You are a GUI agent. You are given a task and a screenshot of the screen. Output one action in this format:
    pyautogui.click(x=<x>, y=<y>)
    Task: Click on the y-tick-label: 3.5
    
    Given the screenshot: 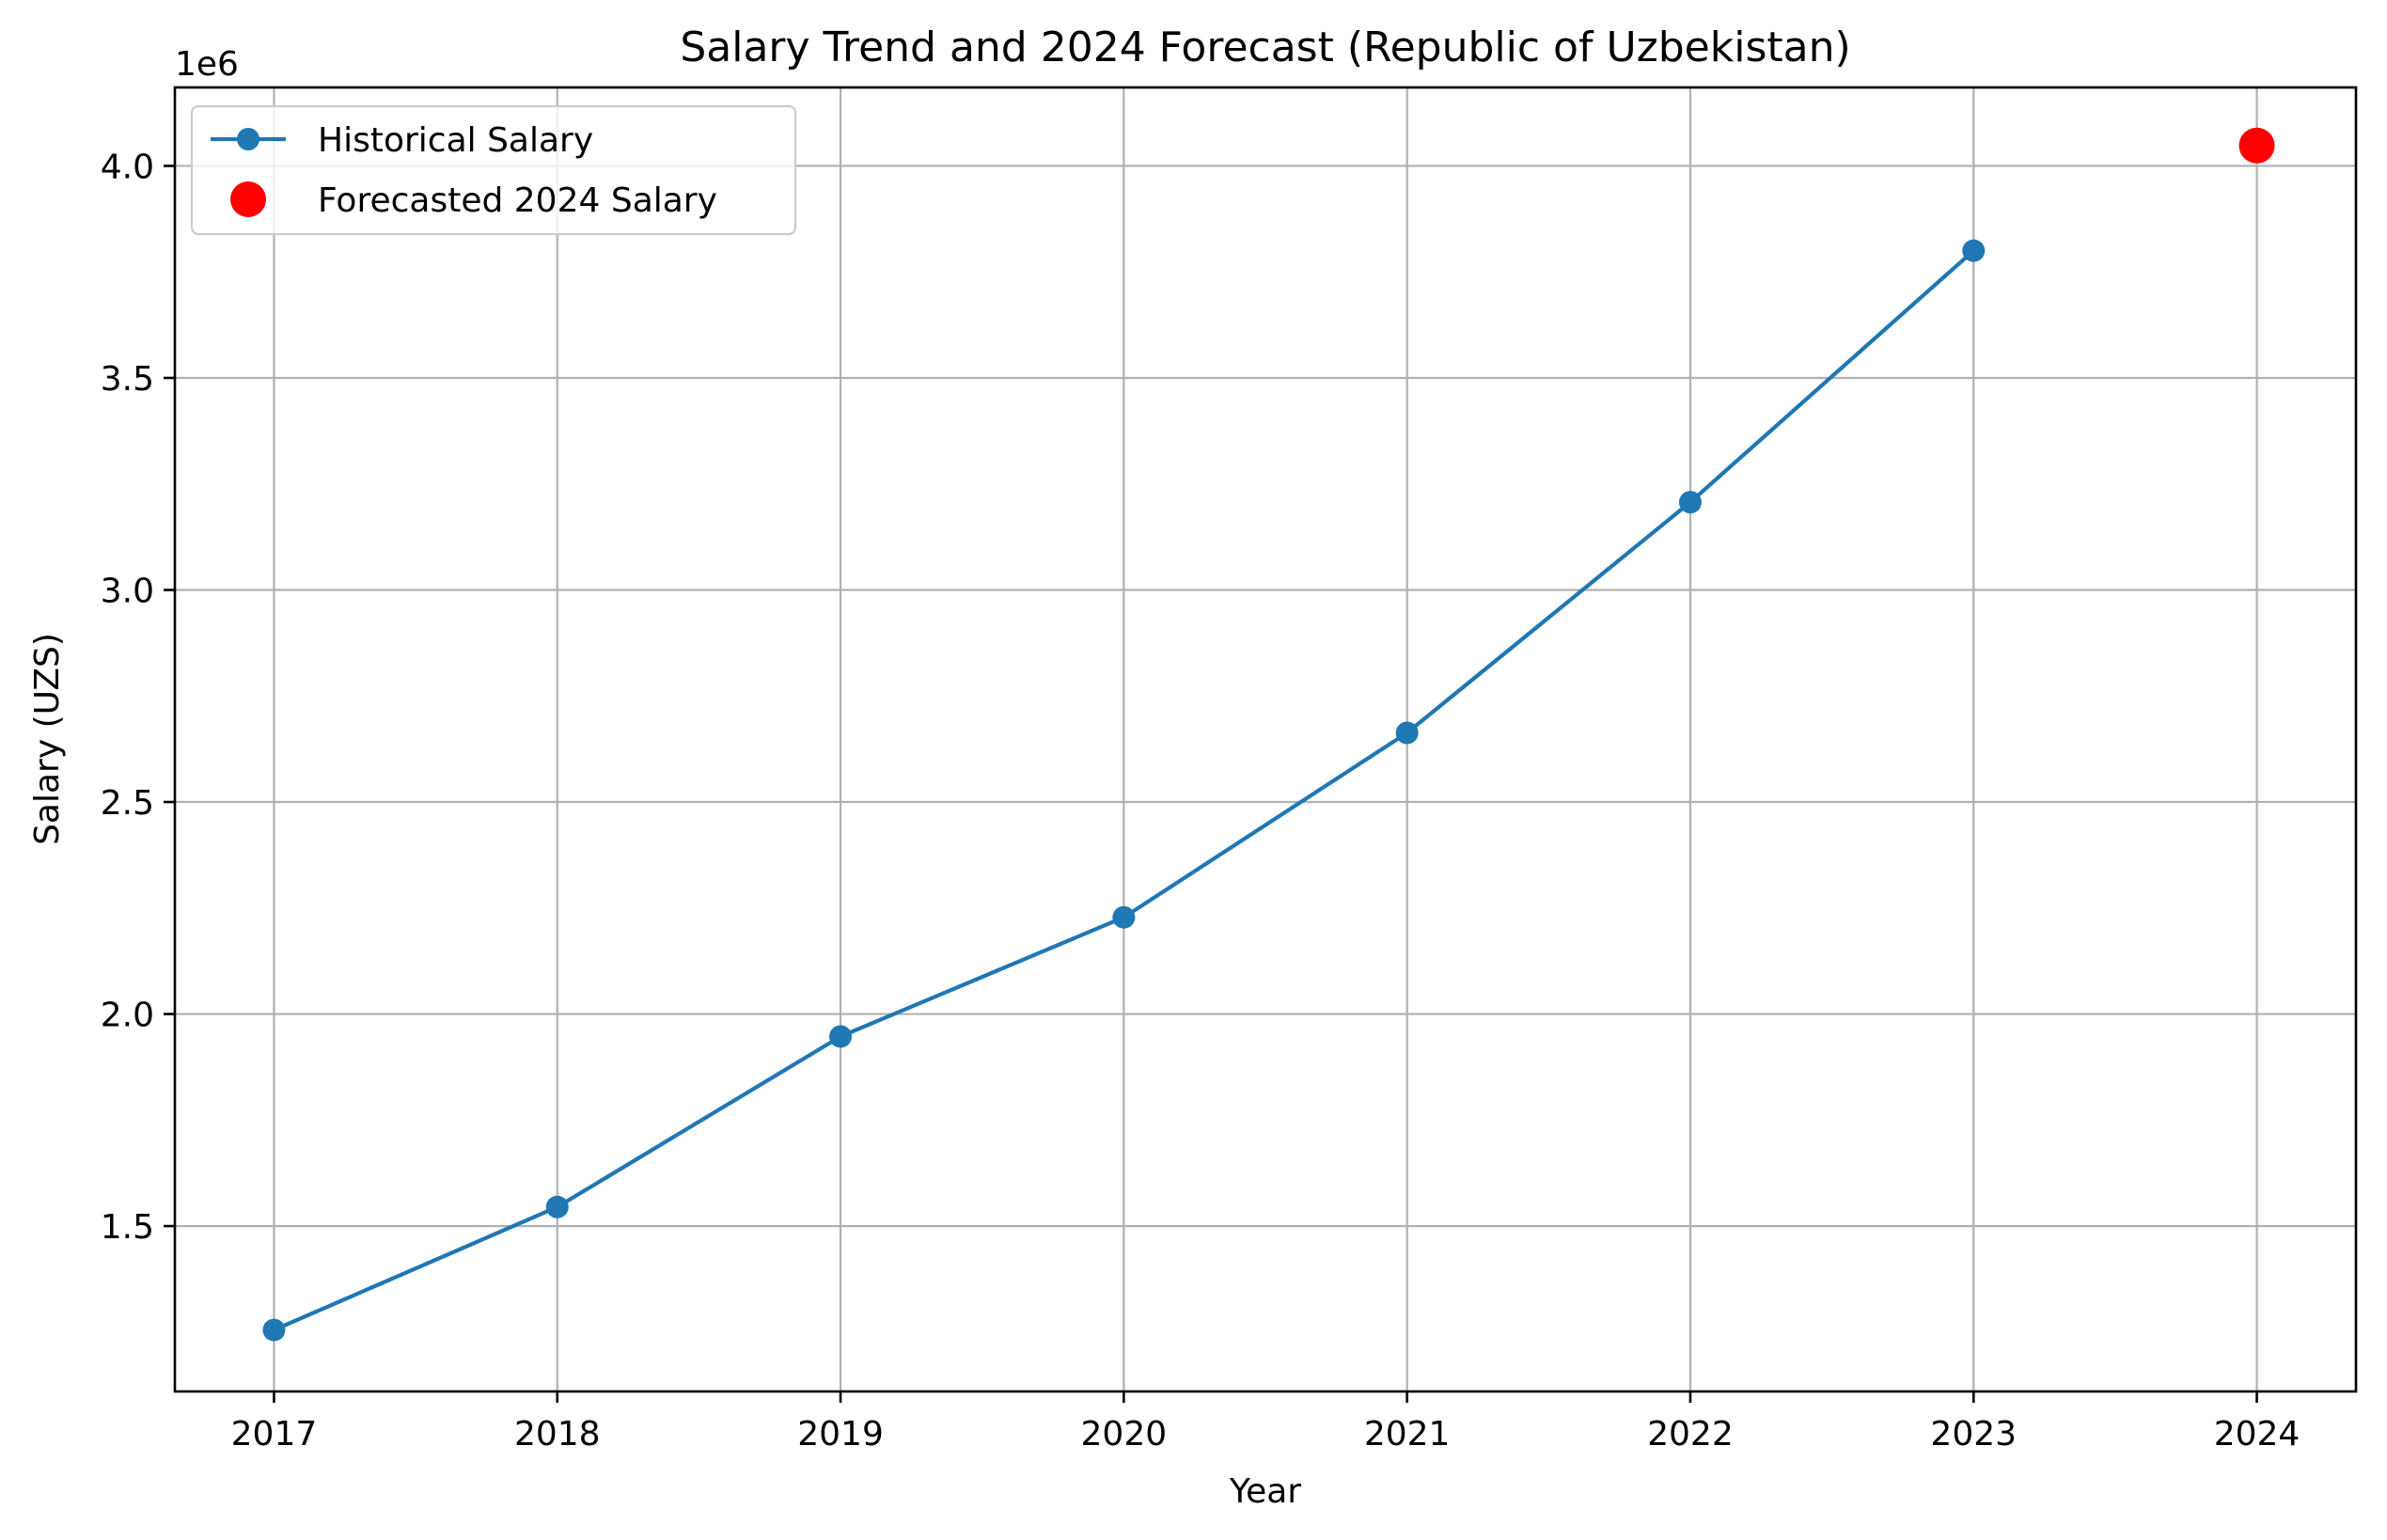 What is the action you would take?
    pyautogui.click(x=127, y=379)
    